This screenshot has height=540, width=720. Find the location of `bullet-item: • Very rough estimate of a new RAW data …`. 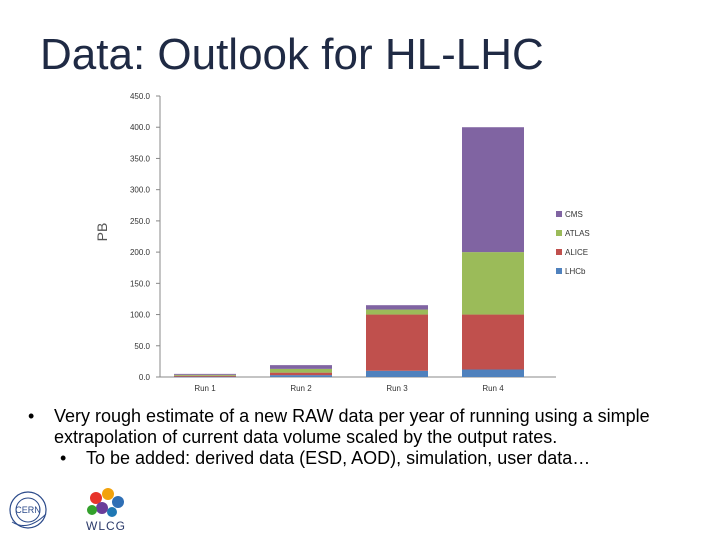

bullet-item: • Very rough estimate of a new RAW data … is located at coordinates (368, 427).